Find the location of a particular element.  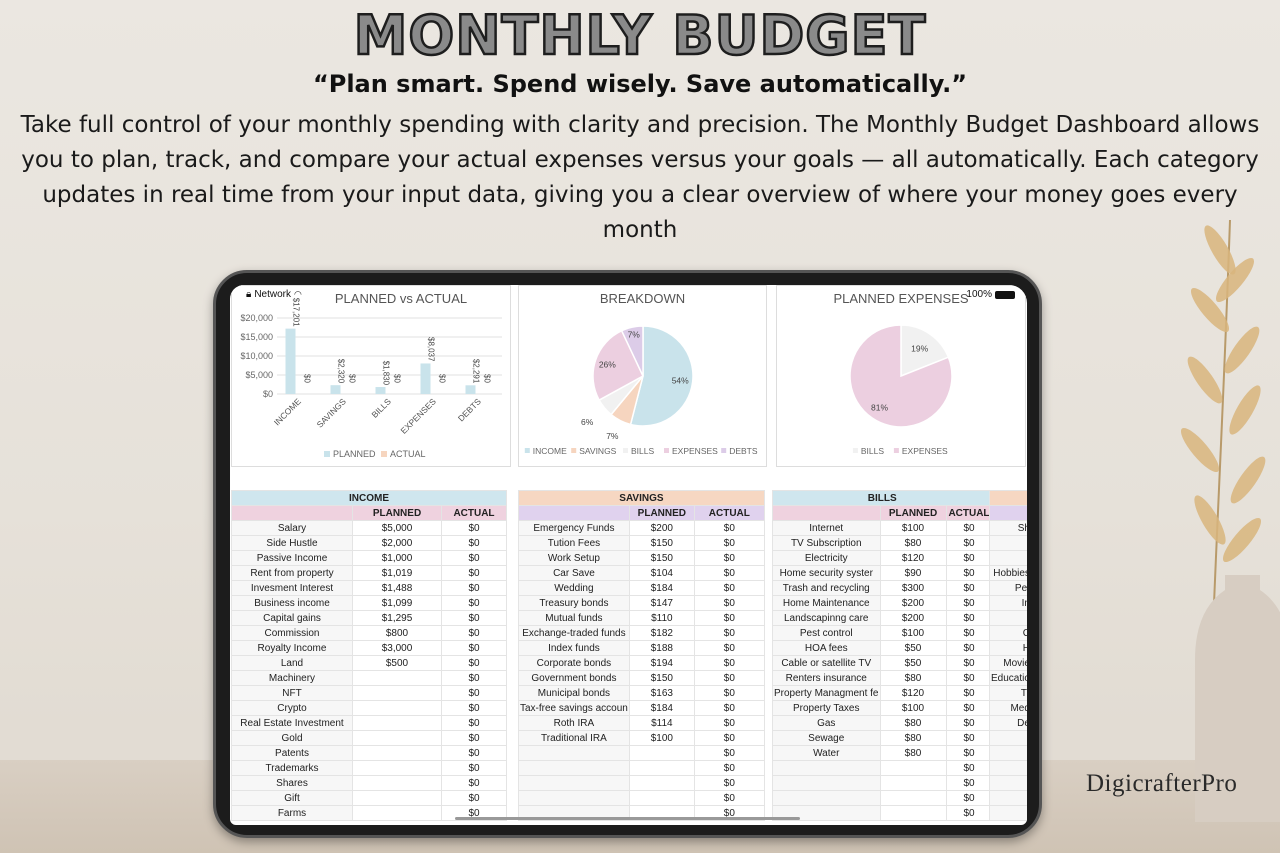

planned-cell: $5,000 is located at coordinates (397, 528).